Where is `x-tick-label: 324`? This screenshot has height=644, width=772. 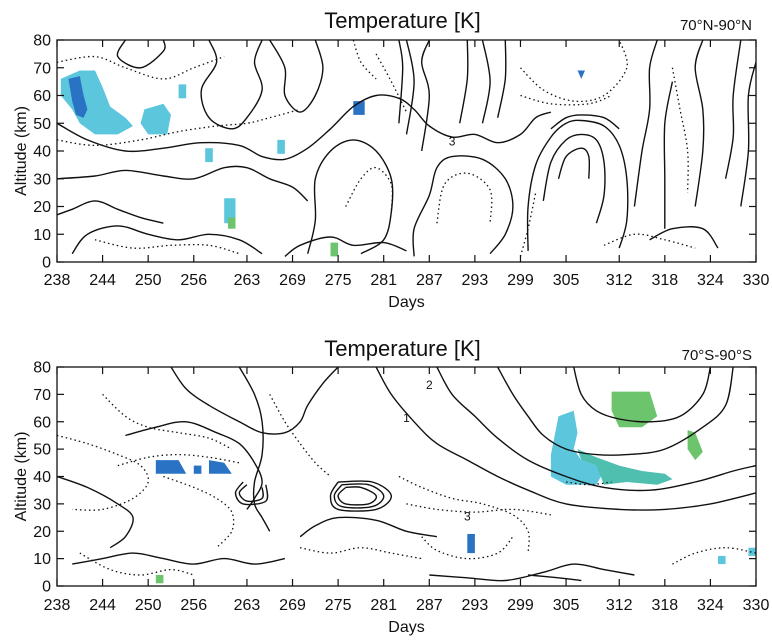 x-tick-label: 324 is located at coordinates (710, 605).